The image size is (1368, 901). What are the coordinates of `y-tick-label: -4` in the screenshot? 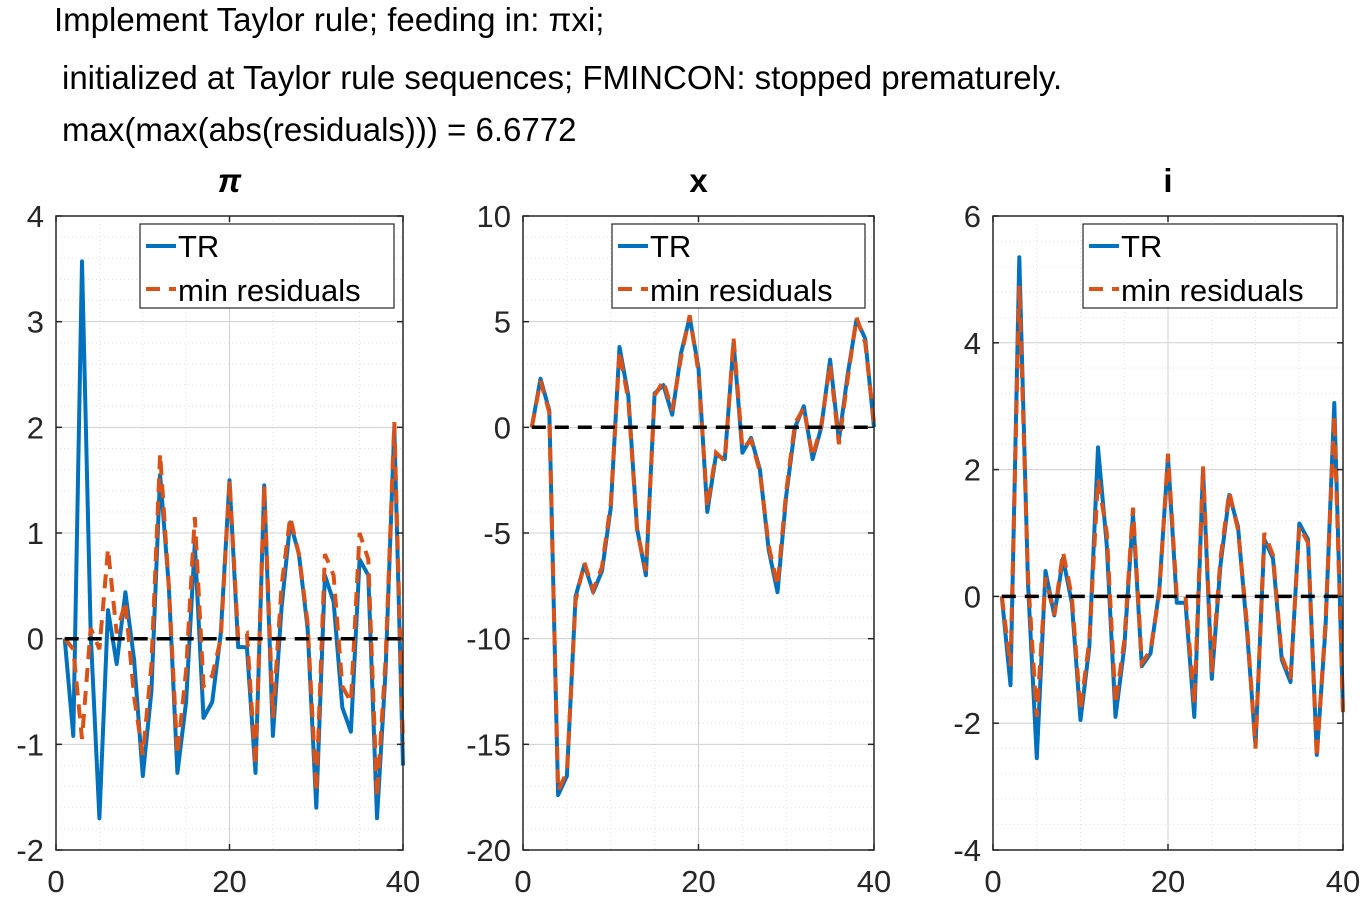 It's located at (967, 850).